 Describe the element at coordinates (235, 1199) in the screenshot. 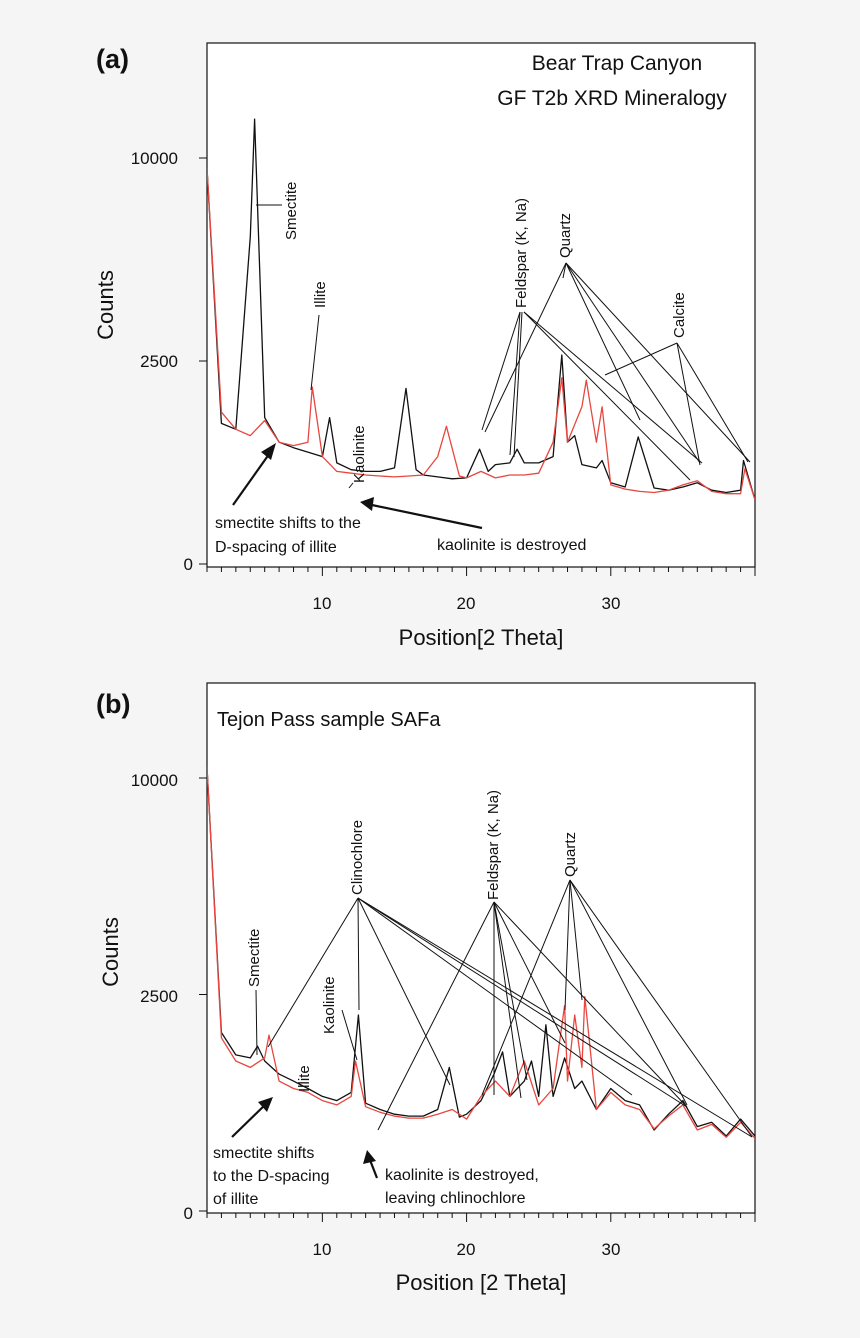

I see `panel-b-note-smectite-line-3: of illite` at that location.